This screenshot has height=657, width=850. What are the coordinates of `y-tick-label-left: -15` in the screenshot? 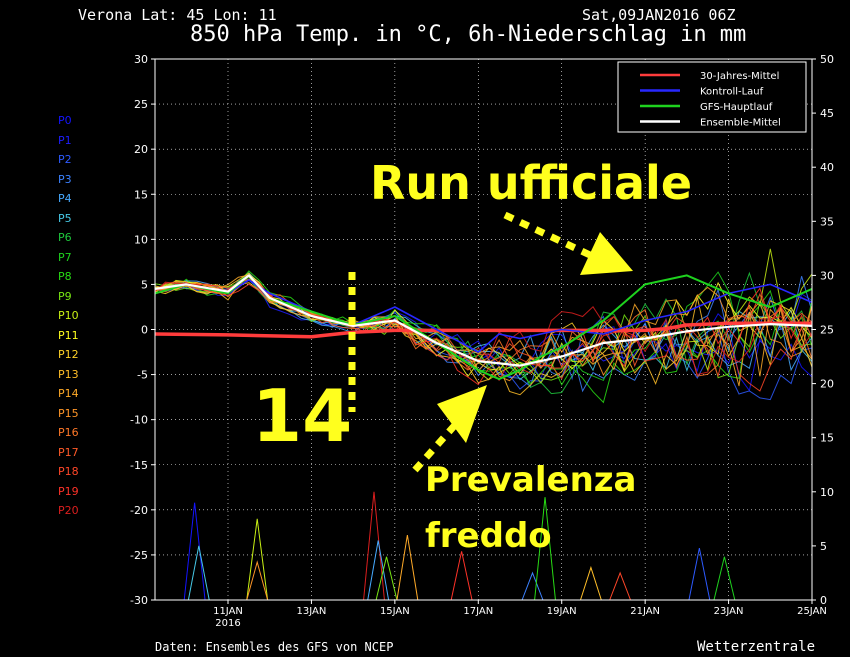 It's located at (139, 465).